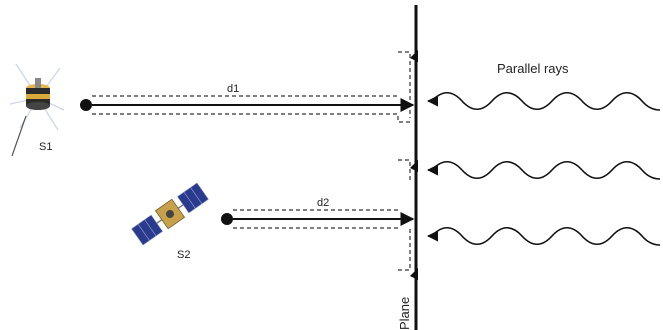 This screenshot has height=330, width=663. What do you see at coordinates (414, 165) in the screenshot?
I see `plane-reflectors` at bounding box center [414, 165].